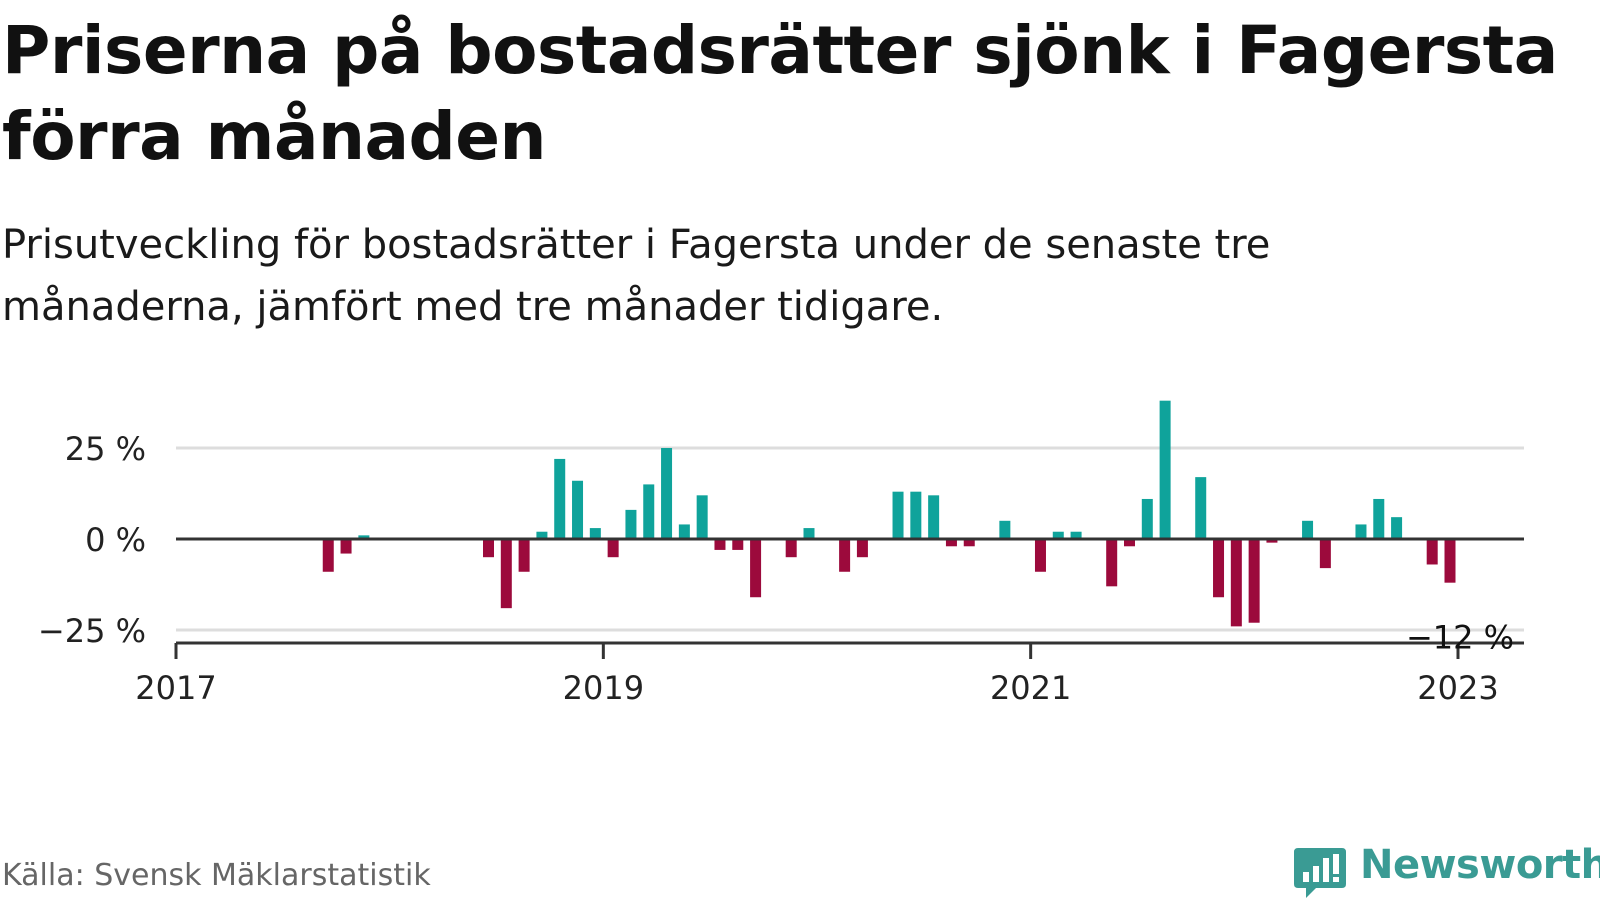 The image size is (1600, 900). Describe the element at coordinates (216, 875) in the screenshot. I see `source-note: Källa: Svensk Mäklarstatistik` at that location.